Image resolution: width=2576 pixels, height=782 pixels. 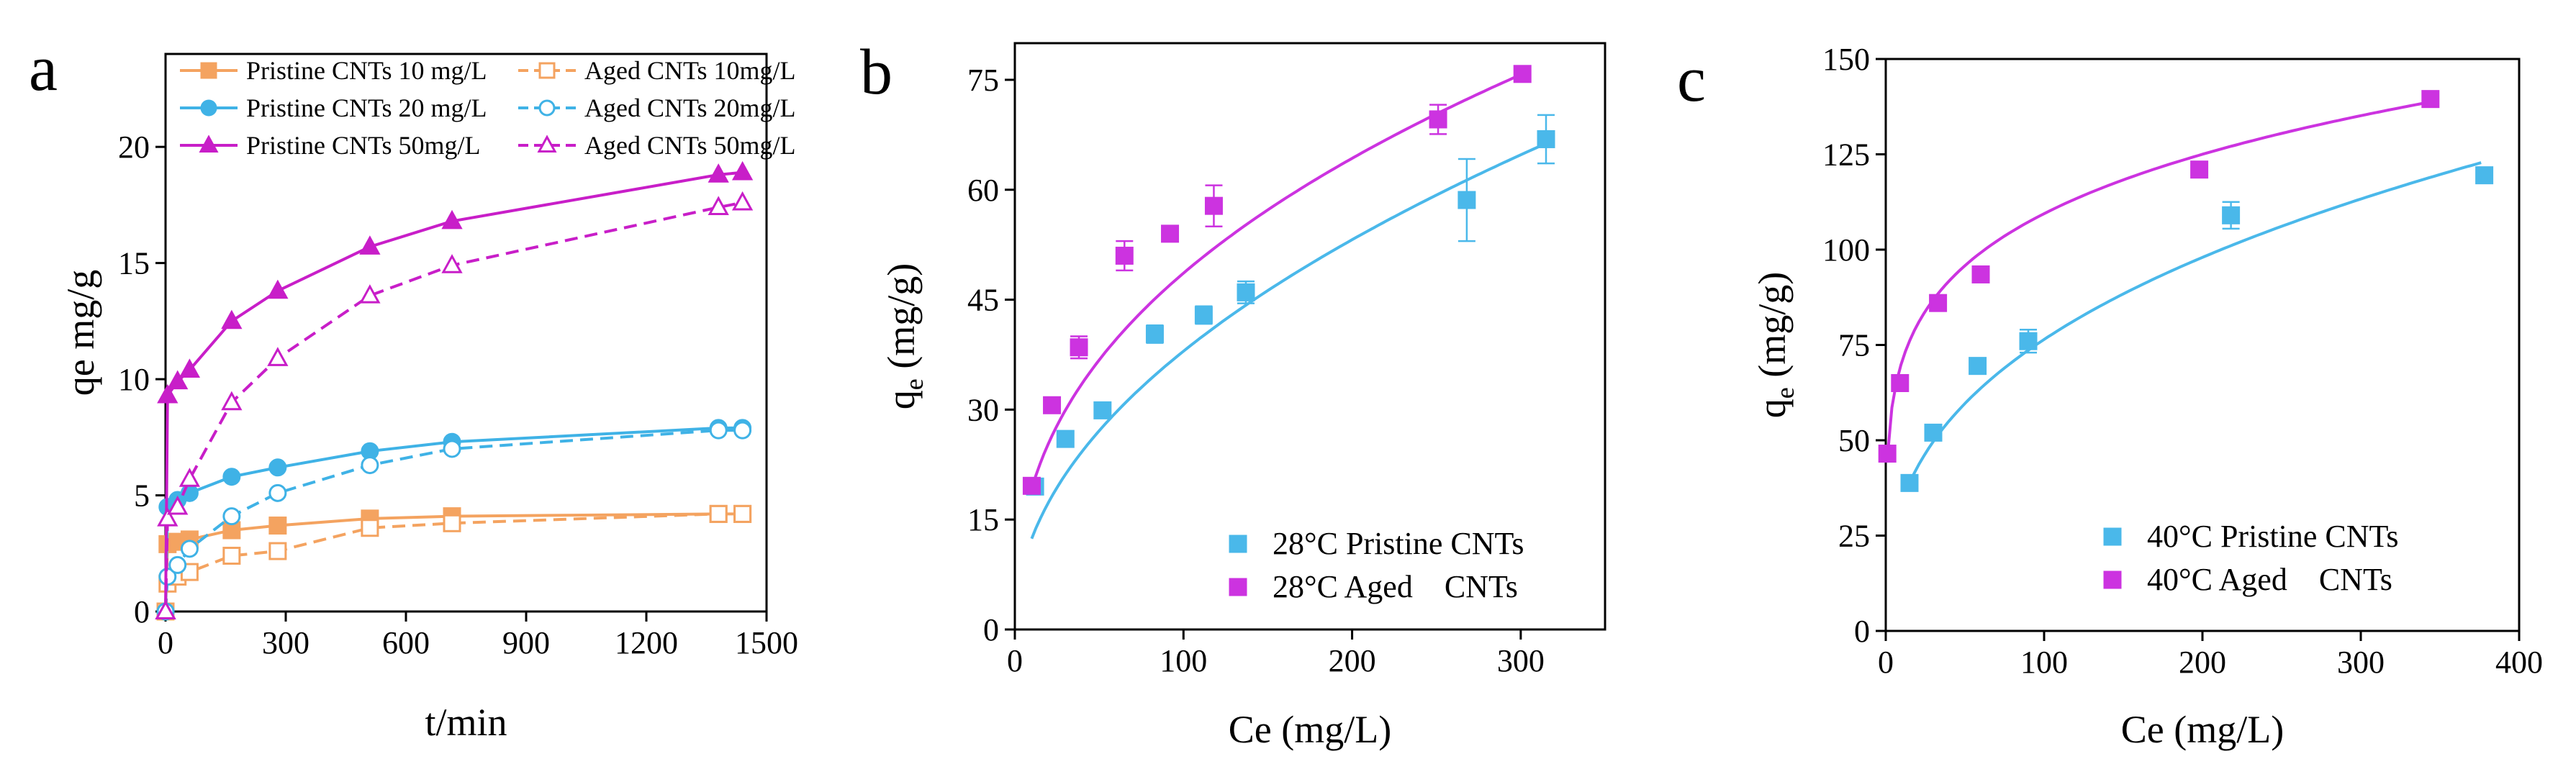 I want to click on a-legend-label: Aged CNTs 20mg/L, so click(x=690, y=108).